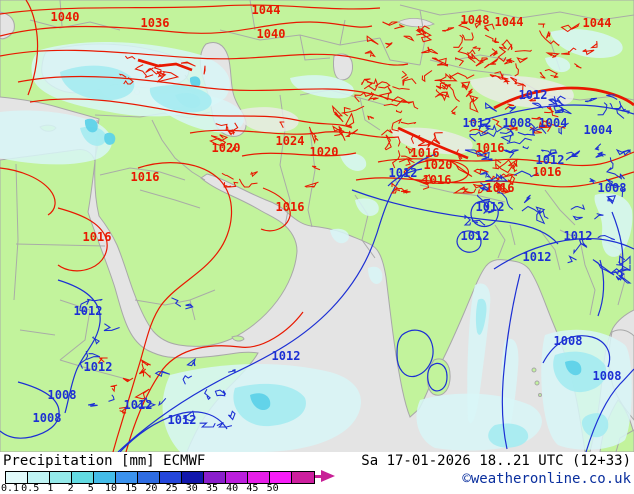 This screenshot has width=634, height=494. Describe the element at coordinates (131, 488) in the screenshot. I see `scale-tick-label: 15` at that location.